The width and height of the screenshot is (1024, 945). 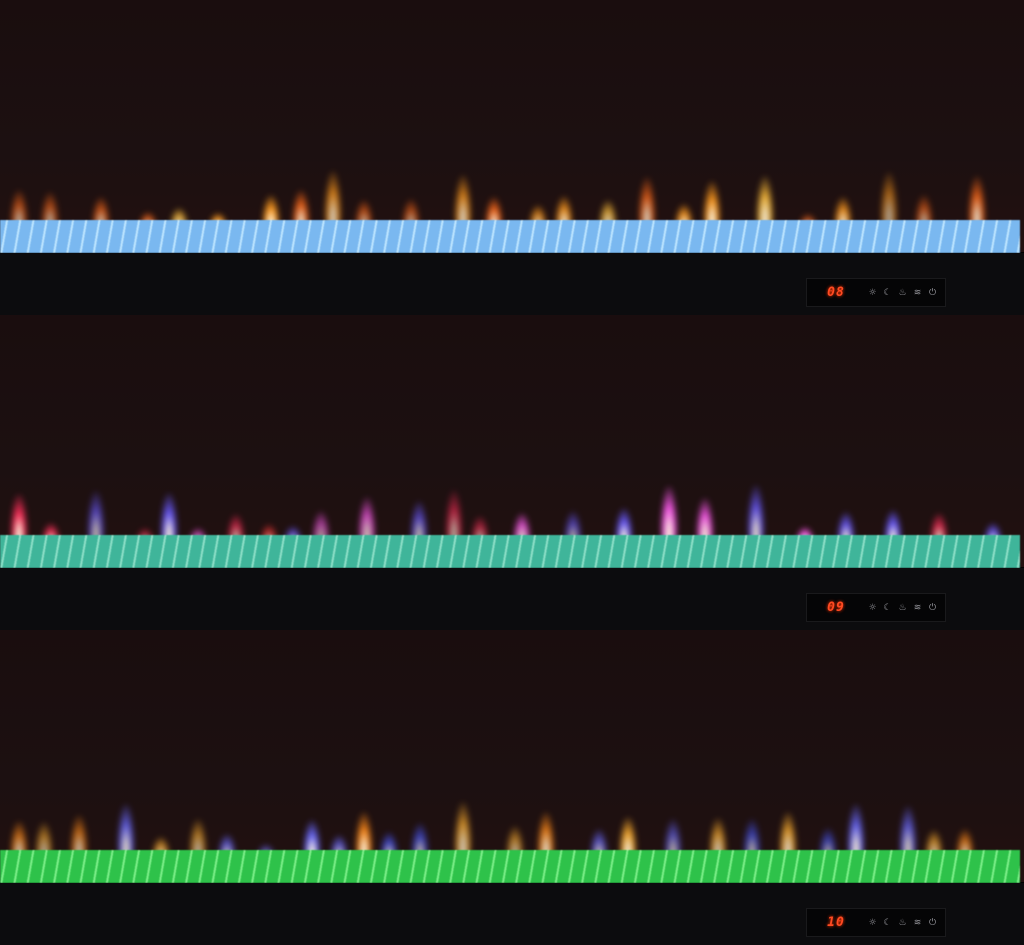 What do you see at coordinates (512, 599) in the screenshot?
I see `frame: 09 ☼ ☾ ♨ ≋ ⏻` at bounding box center [512, 599].